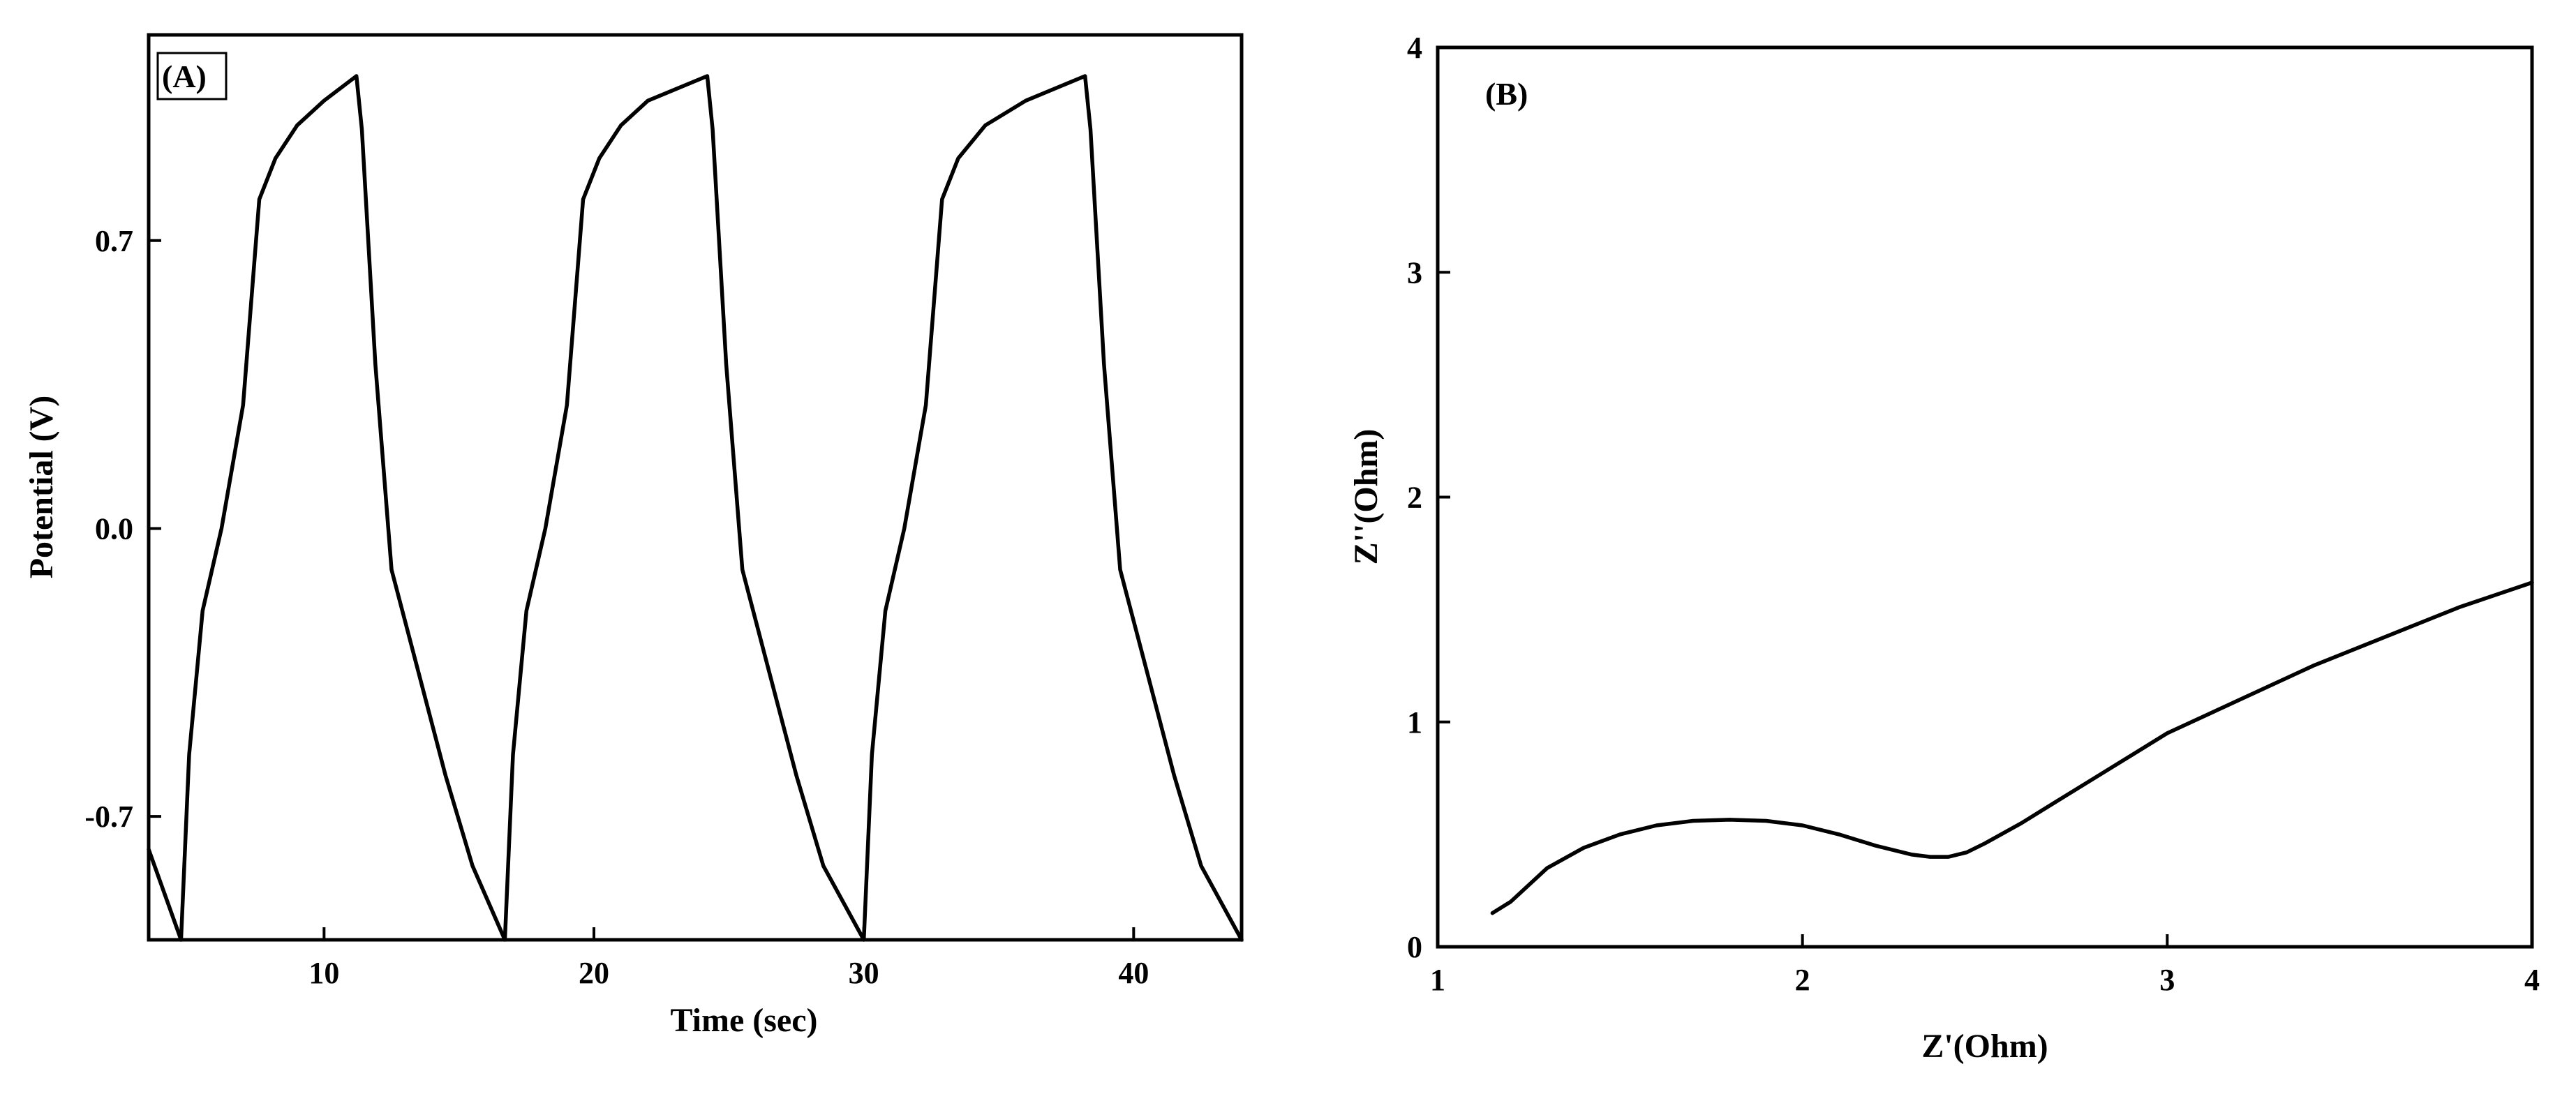 Image resolution: width=2576 pixels, height=1094 pixels. What do you see at coordinates (1437, 980) in the screenshot?
I see `panel-b-x-tick-label: 1` at bounding box center [1437, 980].